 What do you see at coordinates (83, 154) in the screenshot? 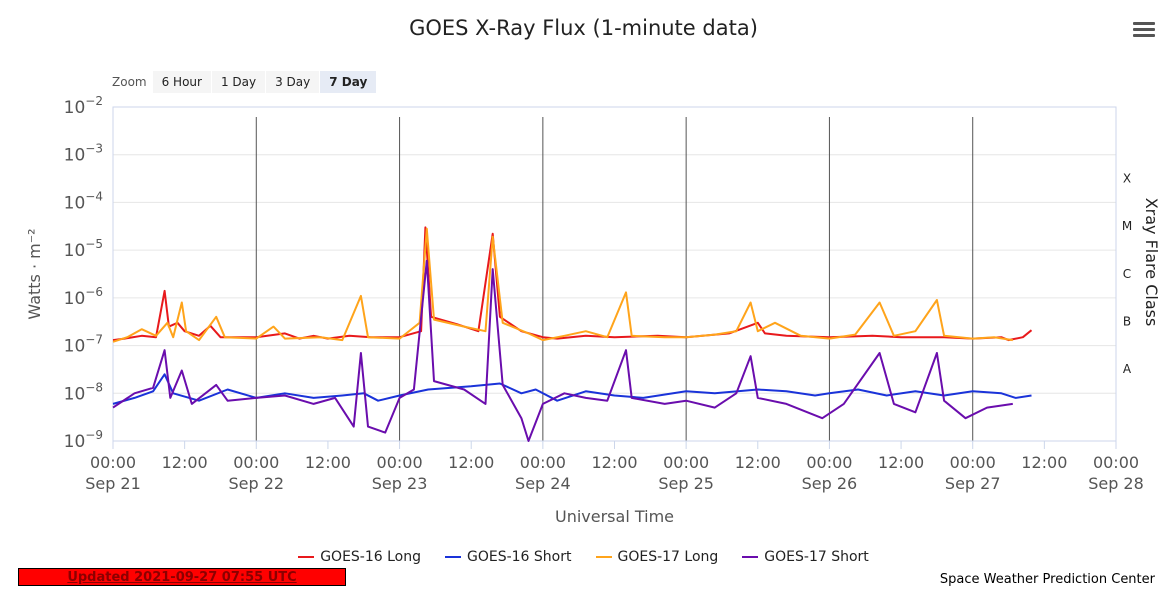
I see `y-tick-label: 10⁻³` at bounding box center [83, 154].